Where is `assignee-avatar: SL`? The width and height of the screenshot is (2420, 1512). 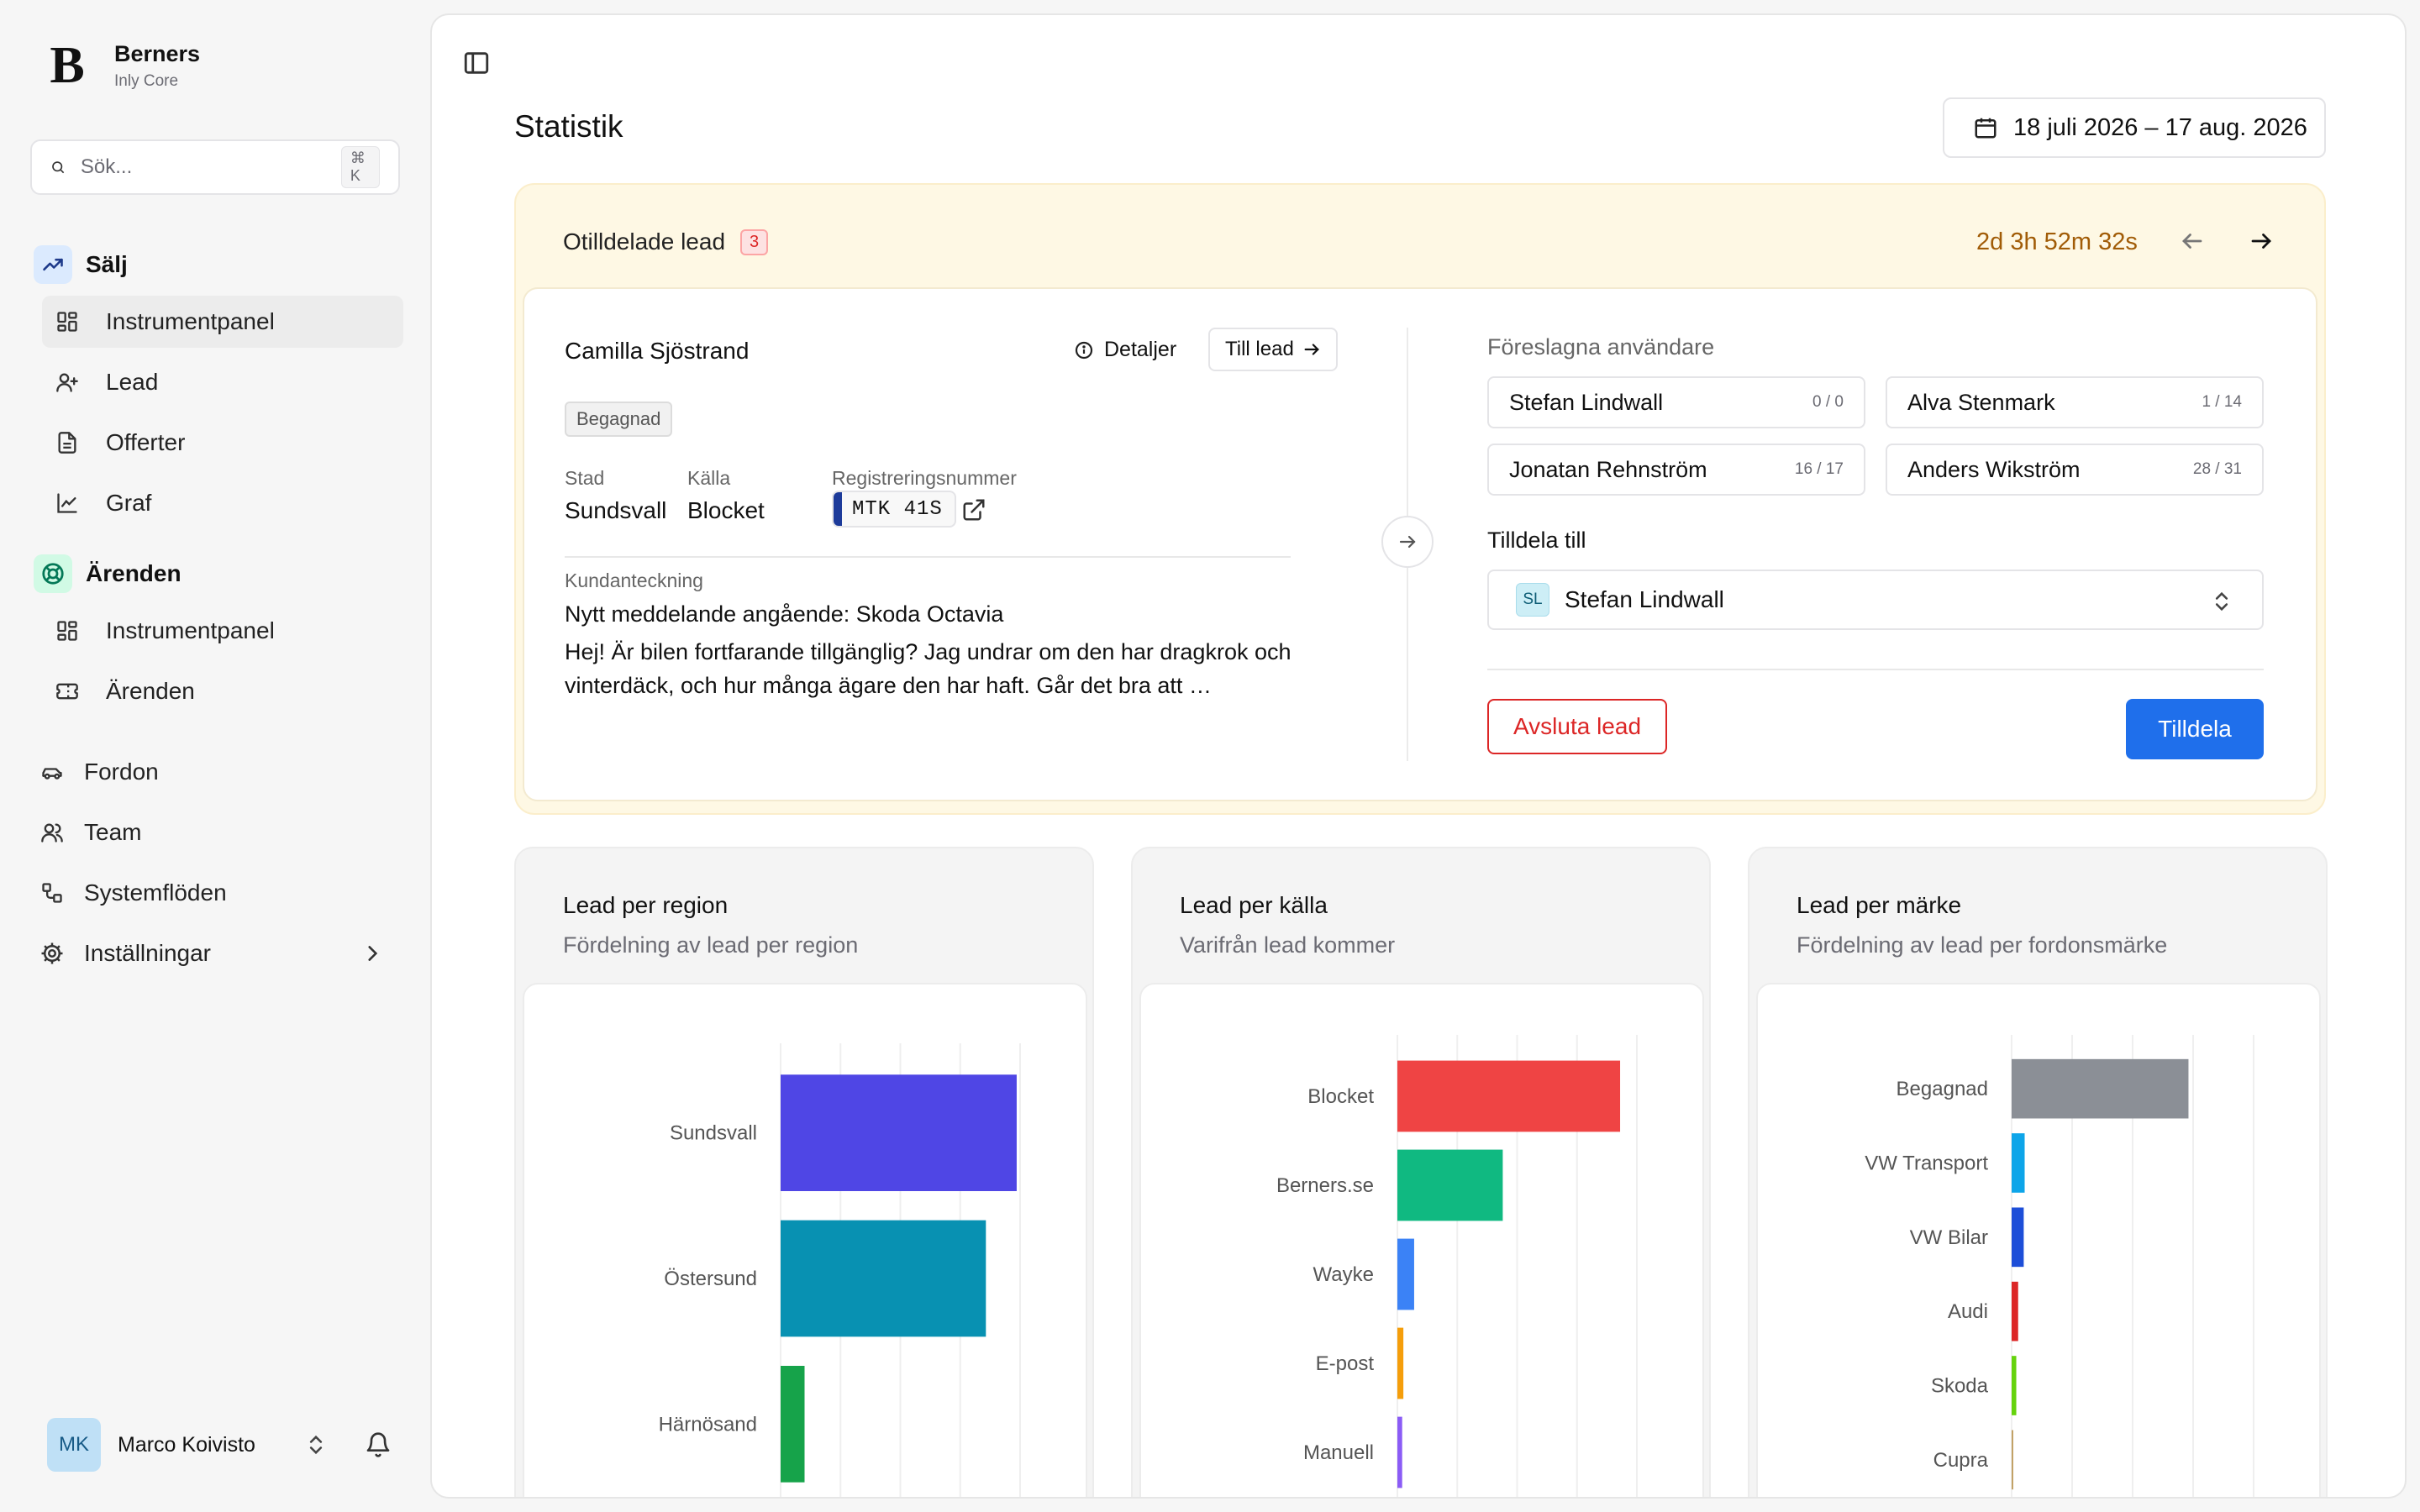
assignee-avatar: SL is located at coordinates (1532, 600).